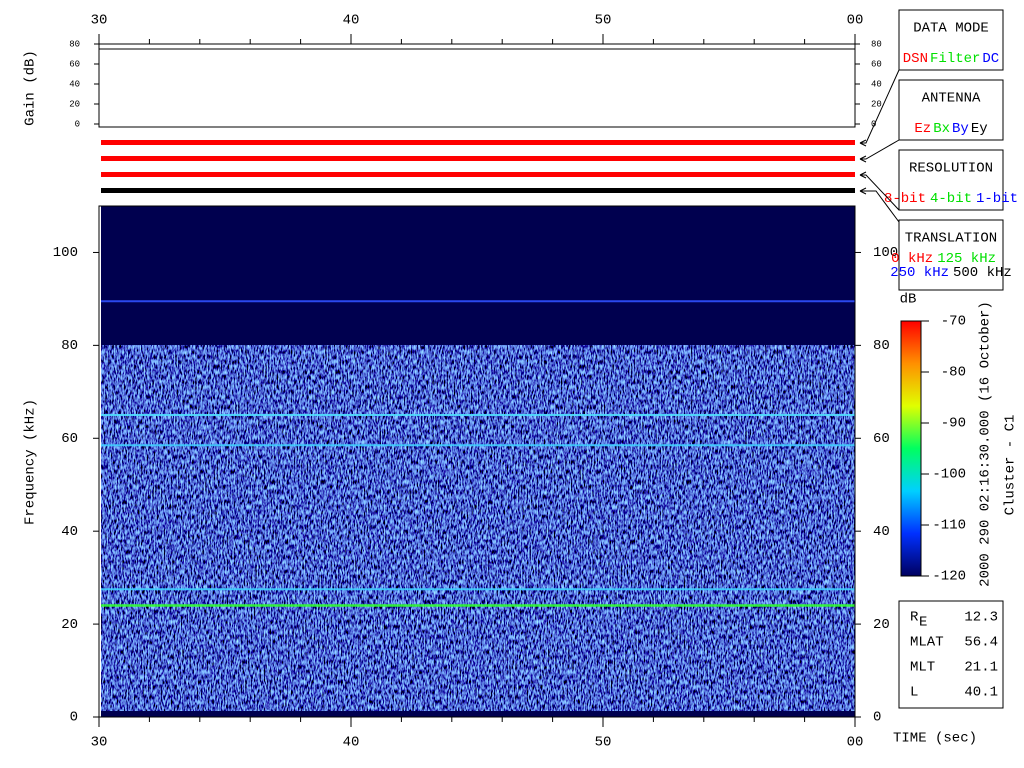  What do you see at coordinates (953, 424) in the screenshot?
I see `colorbar-tick-label: -90` at bounding box center [953, 424].